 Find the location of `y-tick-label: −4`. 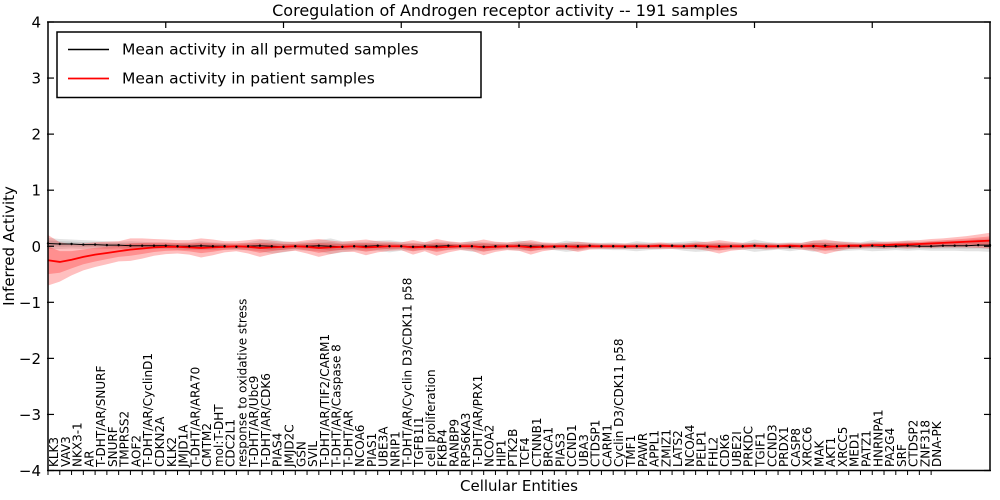

y-tick-label: −4 is located at coordinates (30, 471).